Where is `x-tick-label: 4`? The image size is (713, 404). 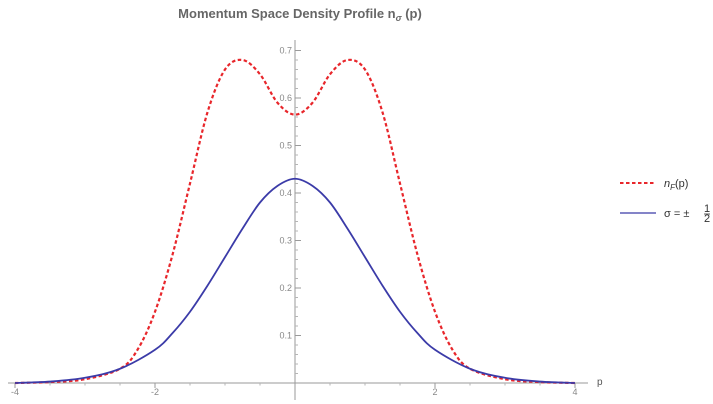 x-tick-label: 4 is located at coordinates (574, 392).